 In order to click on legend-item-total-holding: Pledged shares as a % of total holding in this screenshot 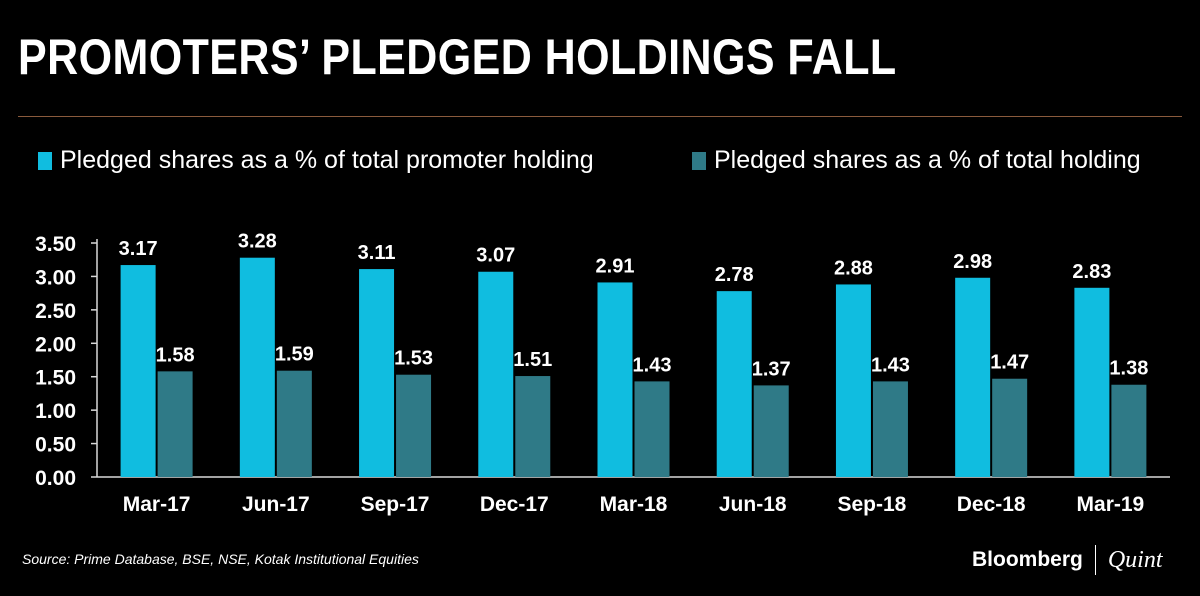, I will do `click(916, 160)`.